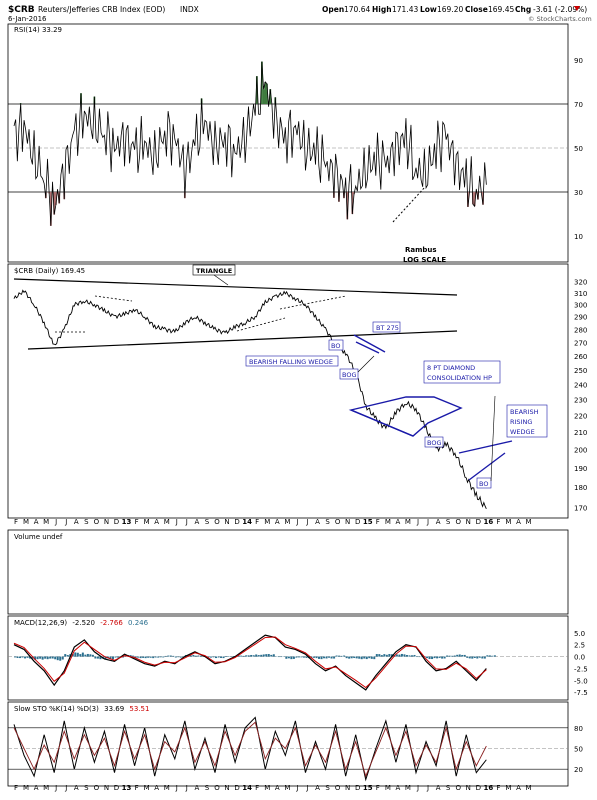  What do you see at coordinates (114, 709) in the screenshot?
I see `sto-title-k: 33.69` at bounding box center [114, 709].